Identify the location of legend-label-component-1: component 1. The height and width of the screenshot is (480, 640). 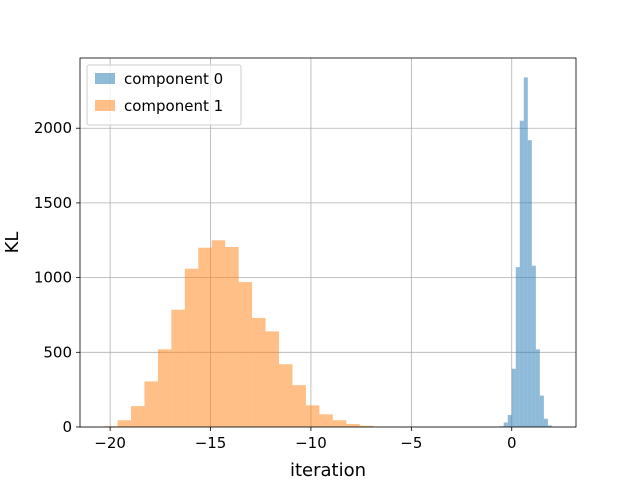
(173, 106).